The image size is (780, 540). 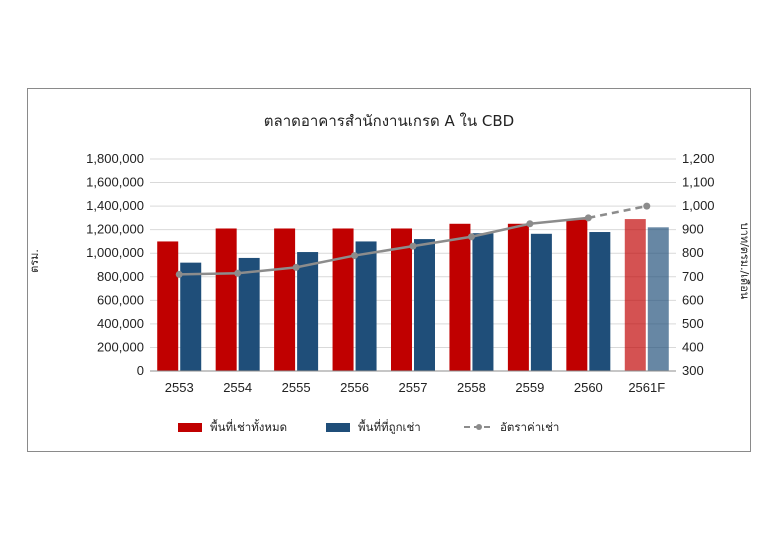 What do you see at coordinates (120, 323) in the screenshot?
I see `y-tick-label: 400,000` at bounding box center [120, 323].